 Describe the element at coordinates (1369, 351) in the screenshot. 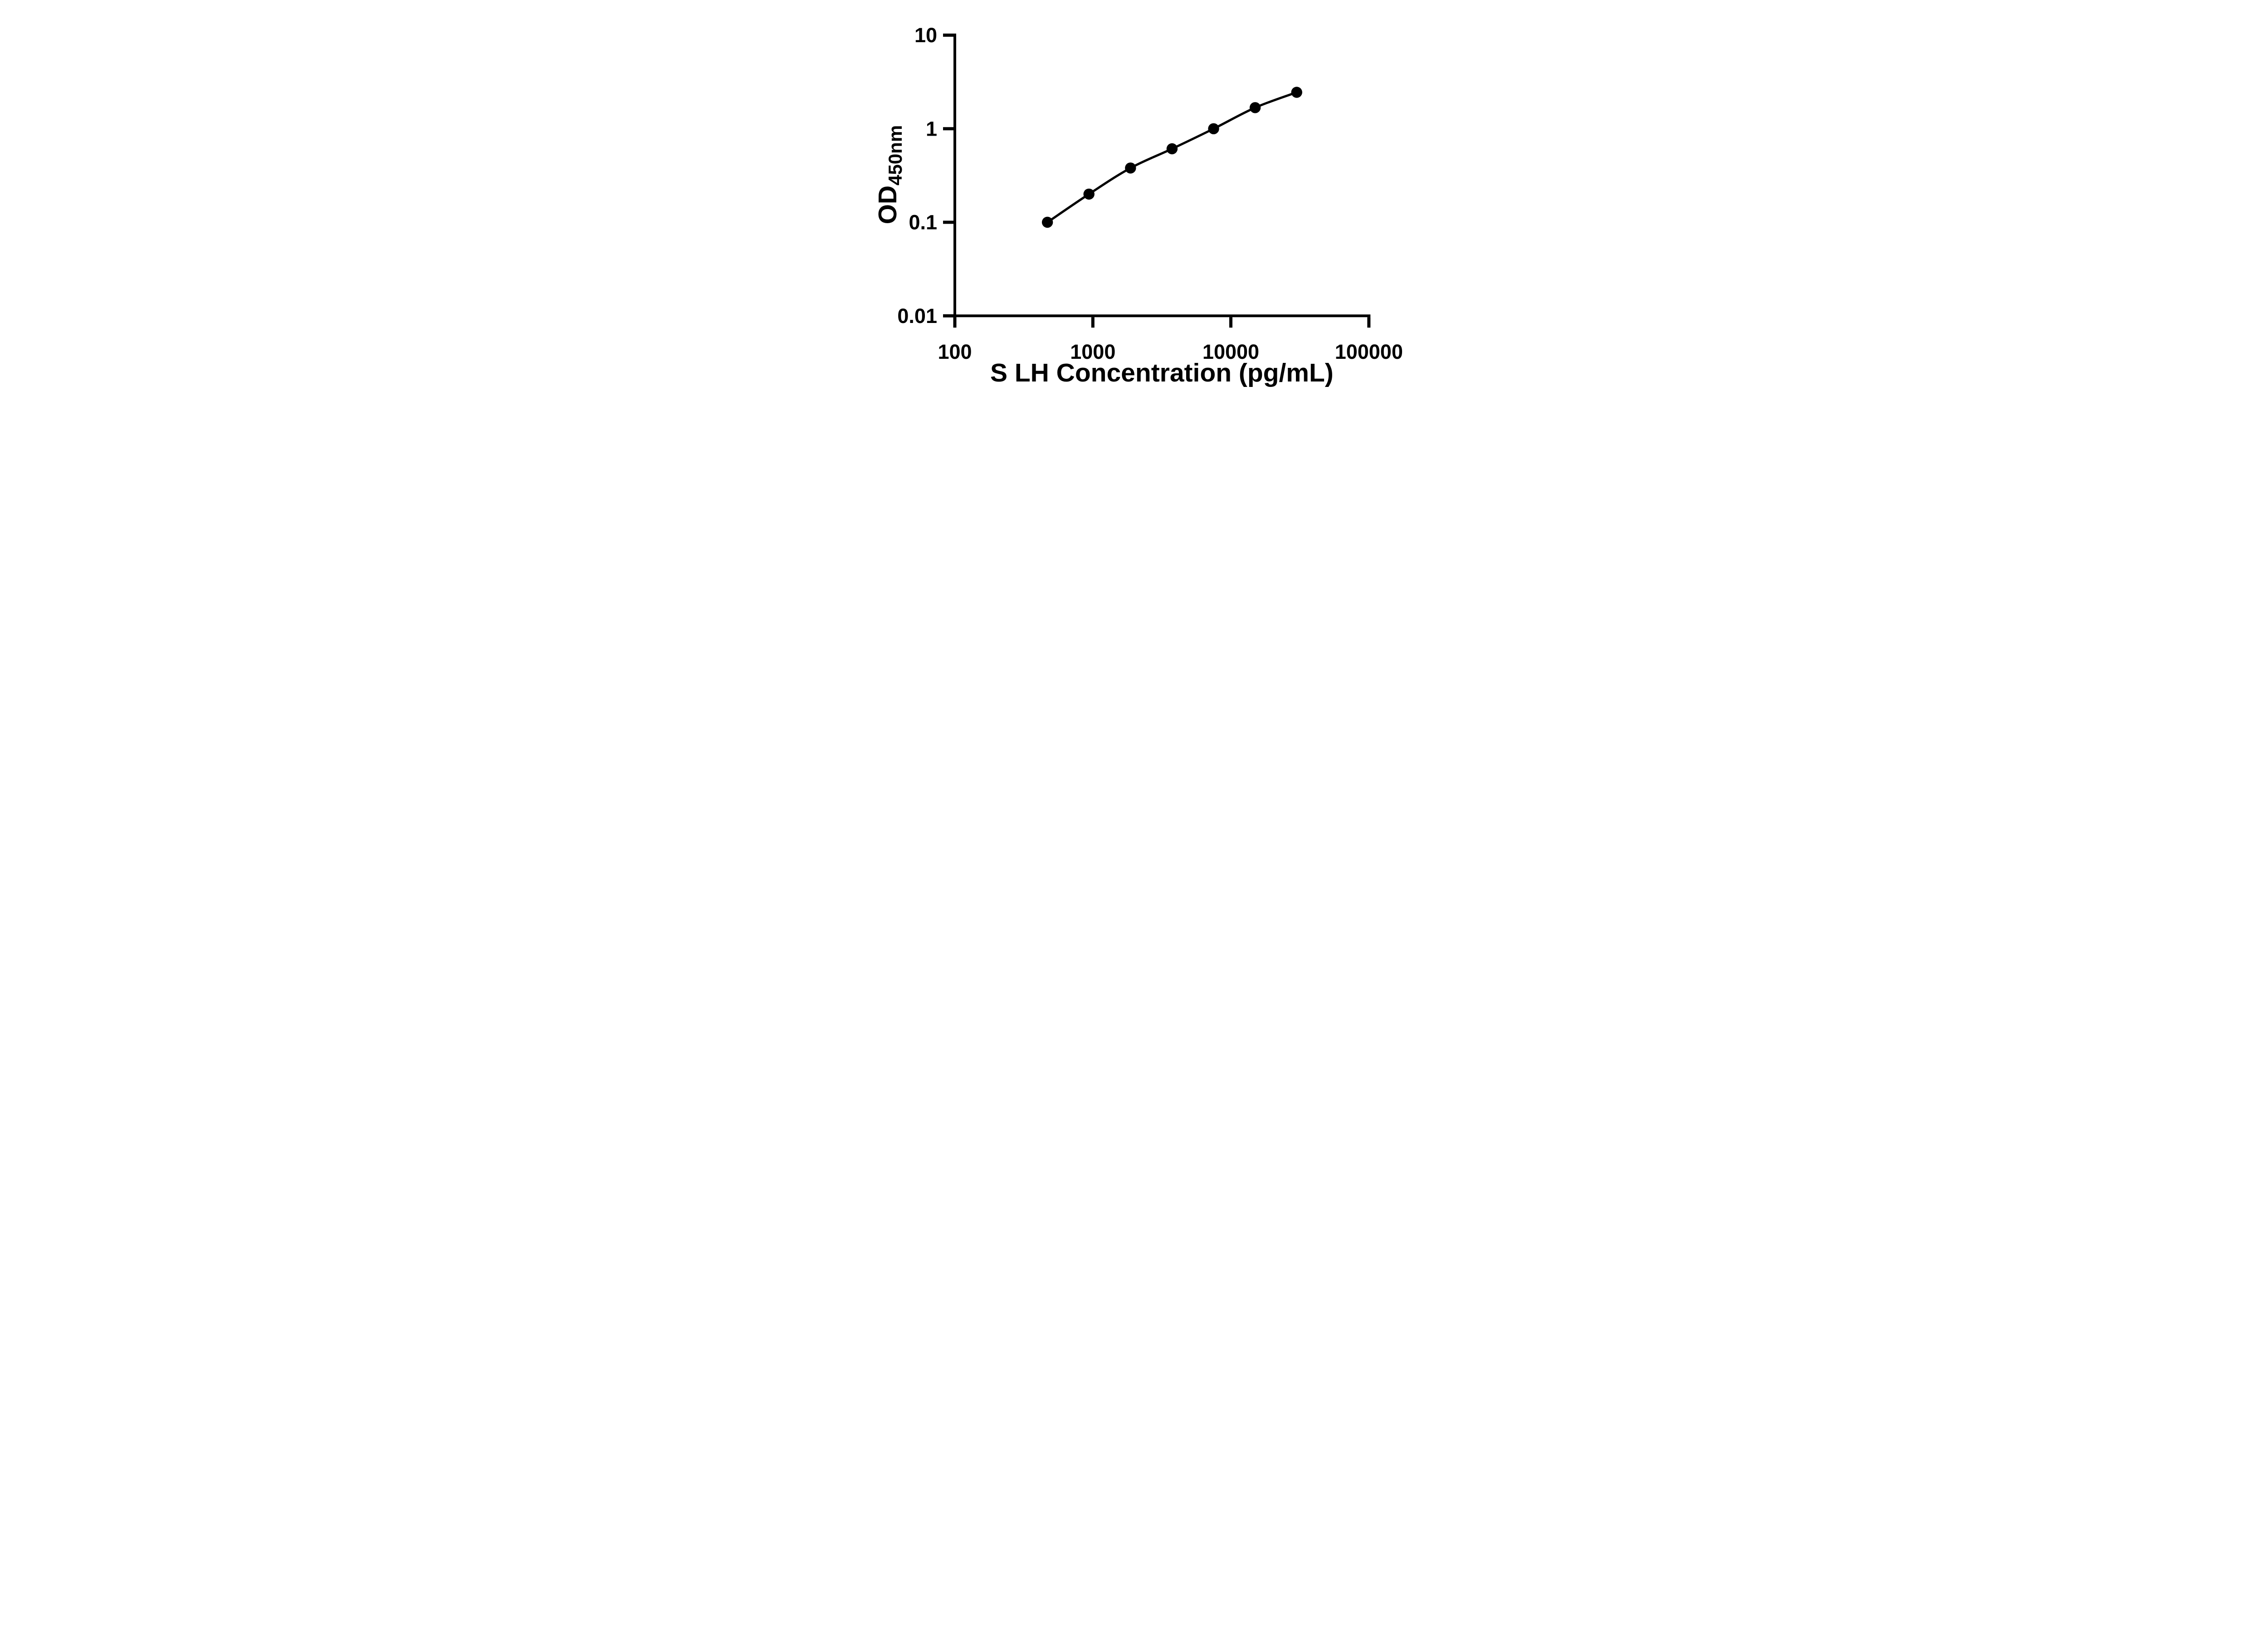

I see `x-tick-label: 100000` at that location.